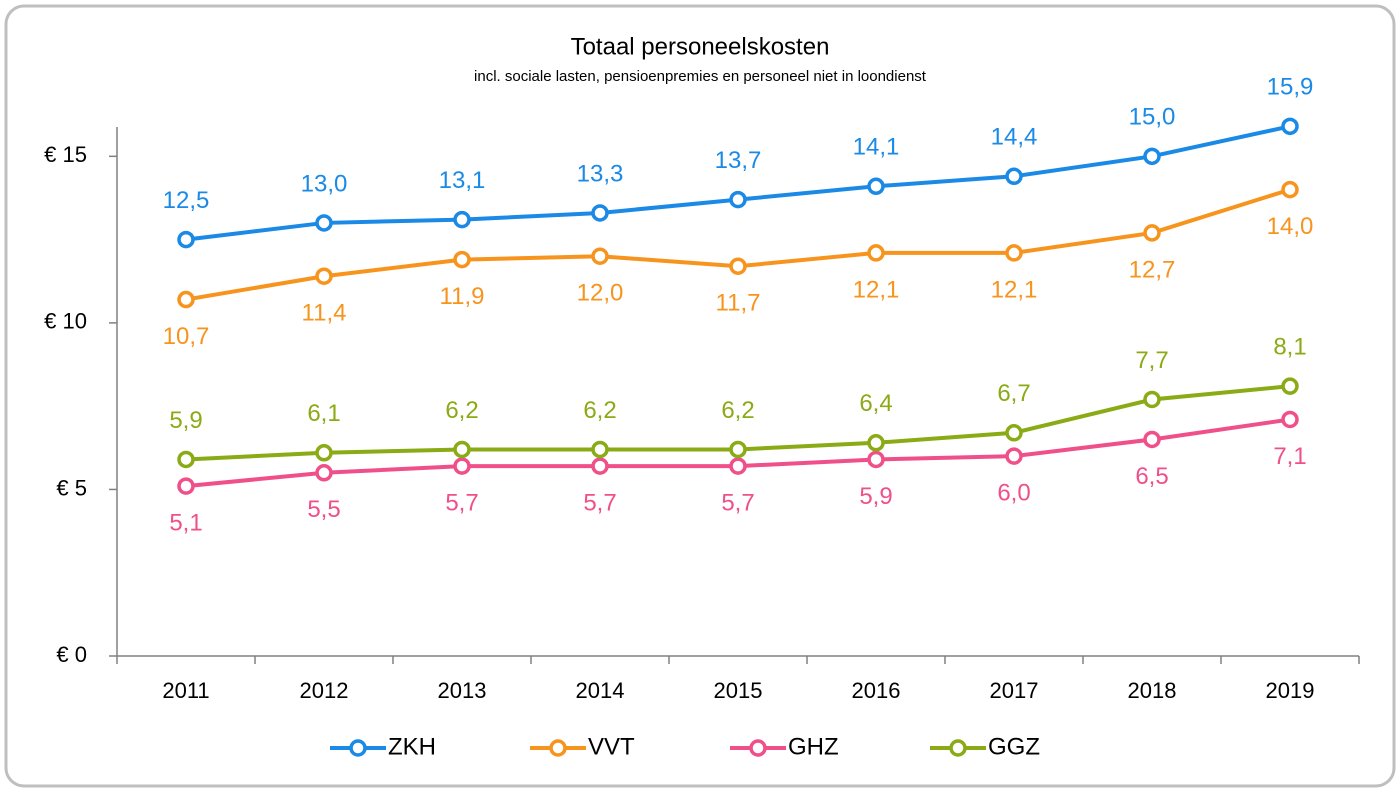 Image resolution: width=1400 pixels, height=792 pixels. Describe the element at coordinates (71, 654) in the screenshot. I see `y-tick-label: € 0` at that location.